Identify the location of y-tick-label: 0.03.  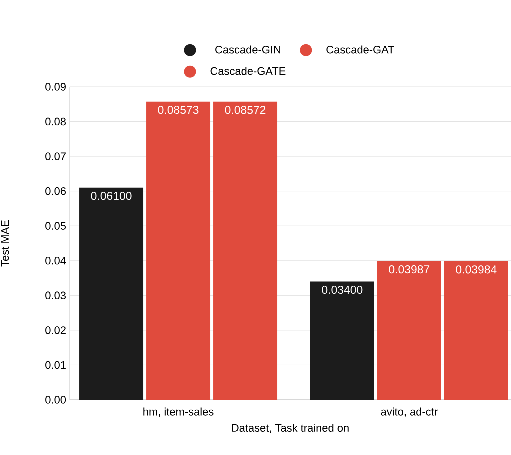
(56, 296).